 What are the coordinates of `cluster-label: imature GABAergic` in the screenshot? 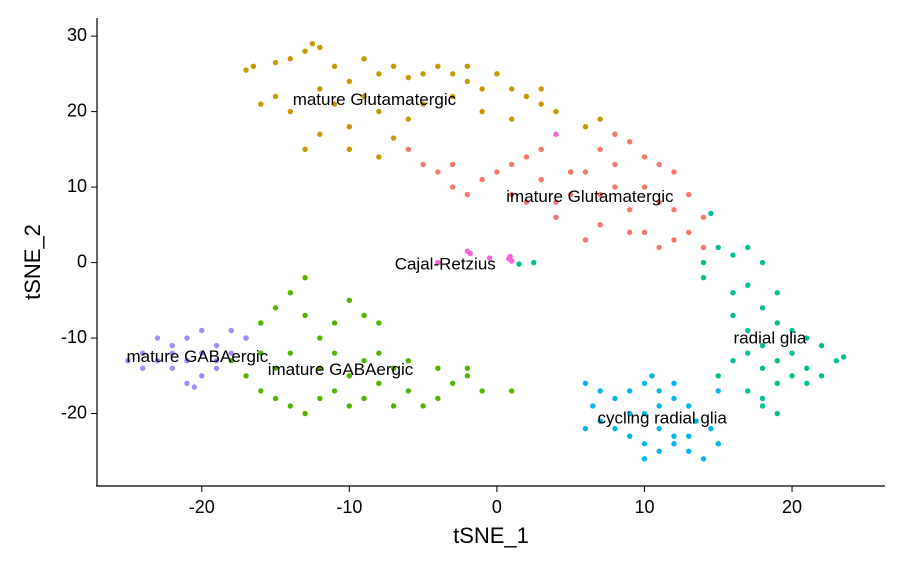 It's located at (341, 369).